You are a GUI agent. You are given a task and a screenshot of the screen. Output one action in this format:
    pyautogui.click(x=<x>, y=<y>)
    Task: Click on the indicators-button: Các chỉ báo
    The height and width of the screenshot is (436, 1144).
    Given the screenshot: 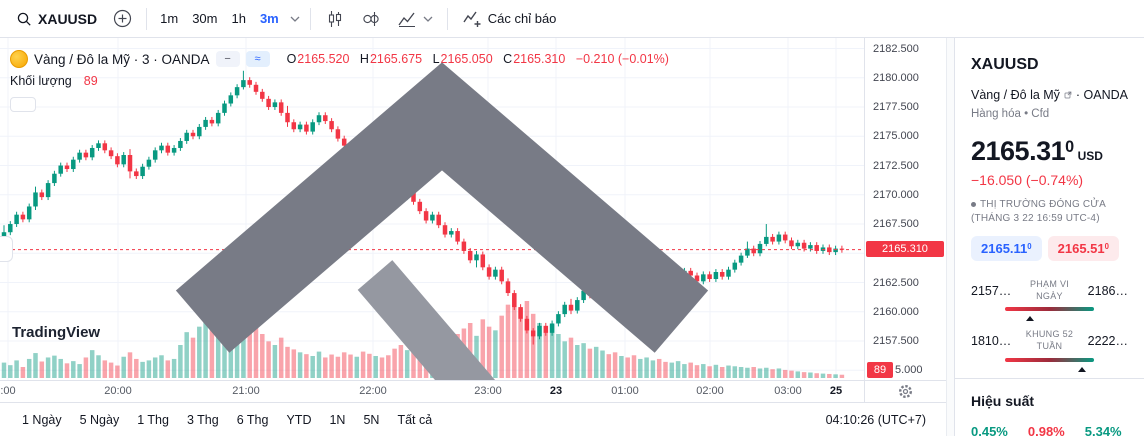 What is the action you would take?
    pyautogui.click(x=509, y=19)
    